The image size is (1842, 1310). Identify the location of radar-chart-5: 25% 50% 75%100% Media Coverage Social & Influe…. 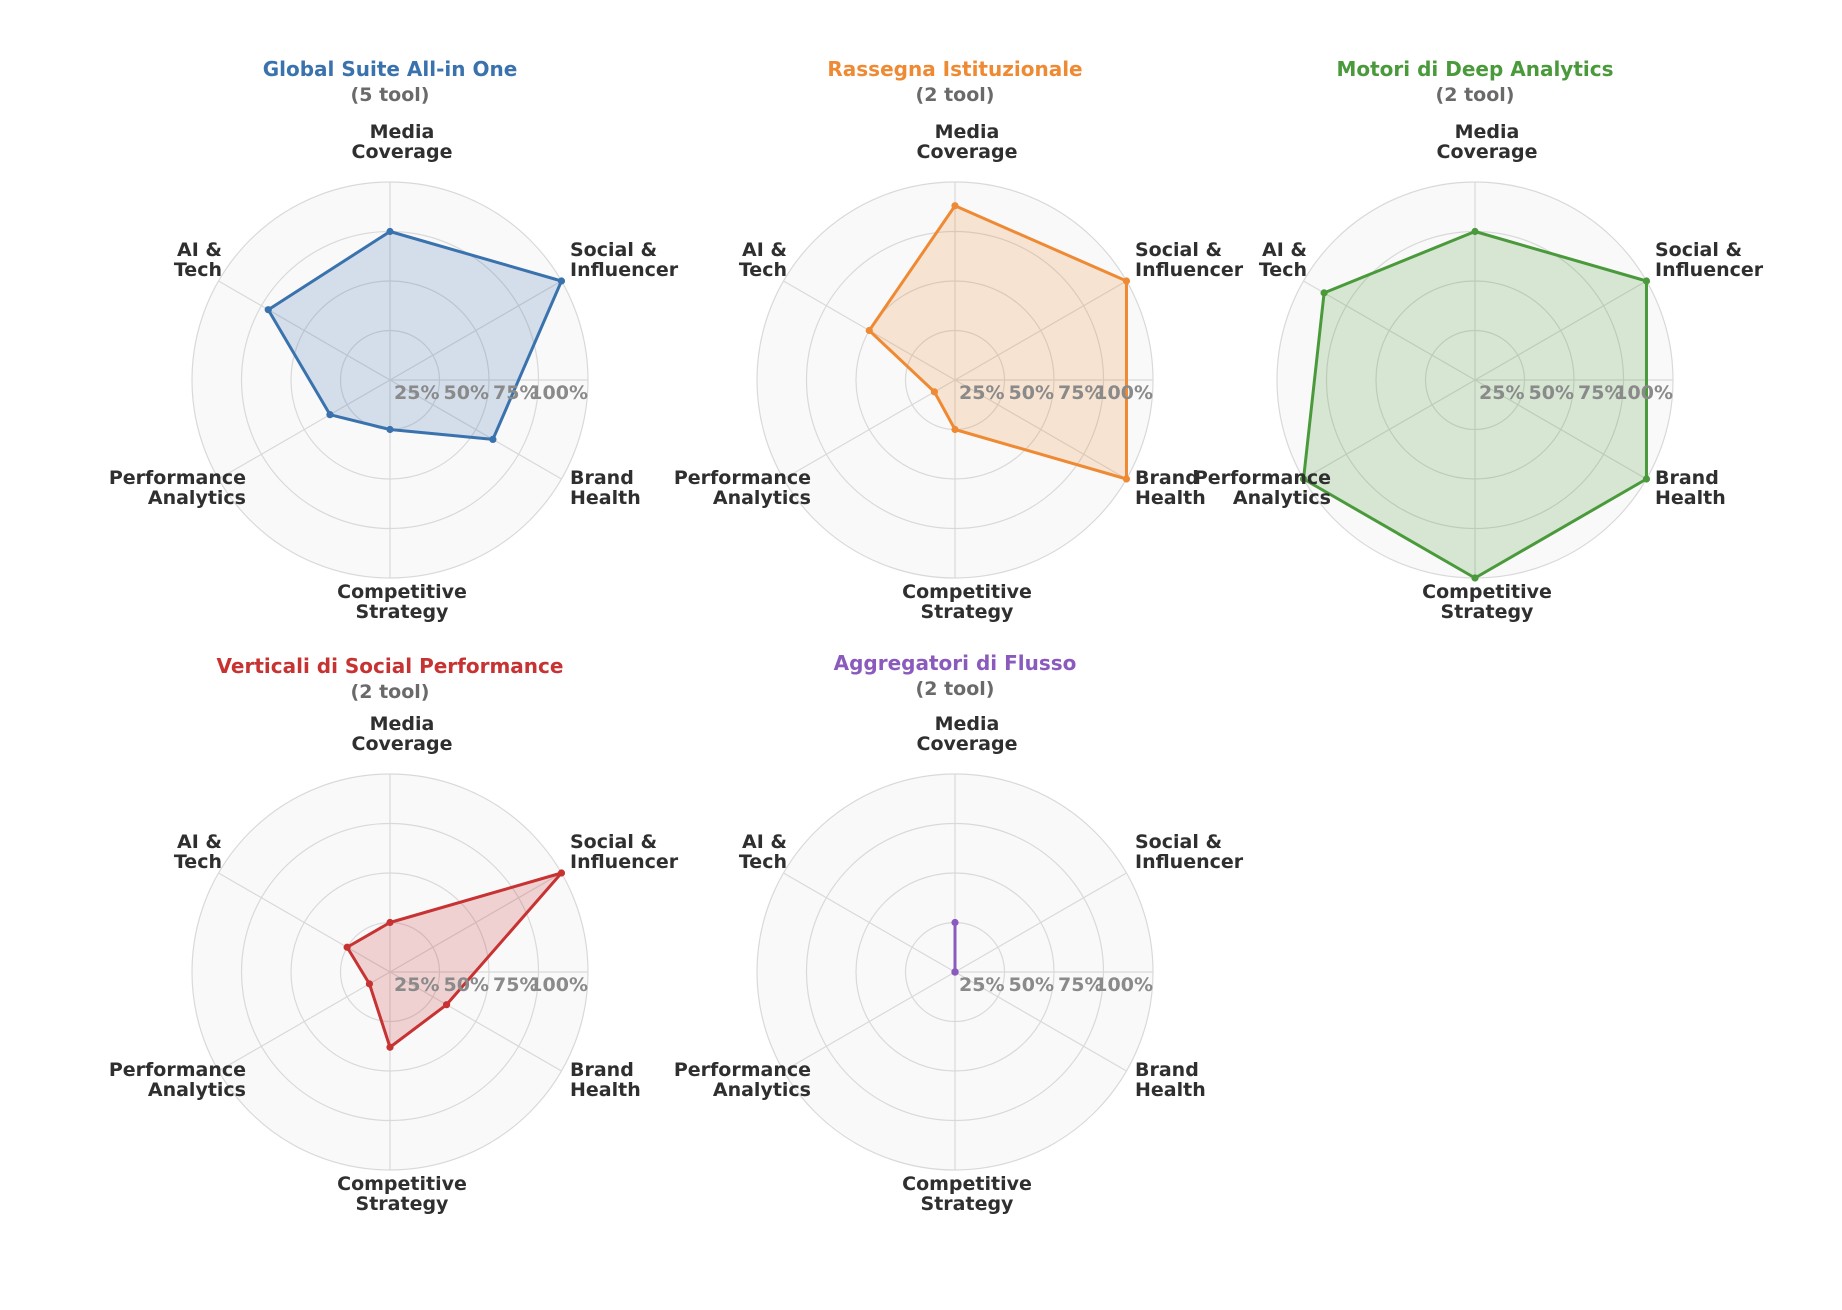
(959, 933).